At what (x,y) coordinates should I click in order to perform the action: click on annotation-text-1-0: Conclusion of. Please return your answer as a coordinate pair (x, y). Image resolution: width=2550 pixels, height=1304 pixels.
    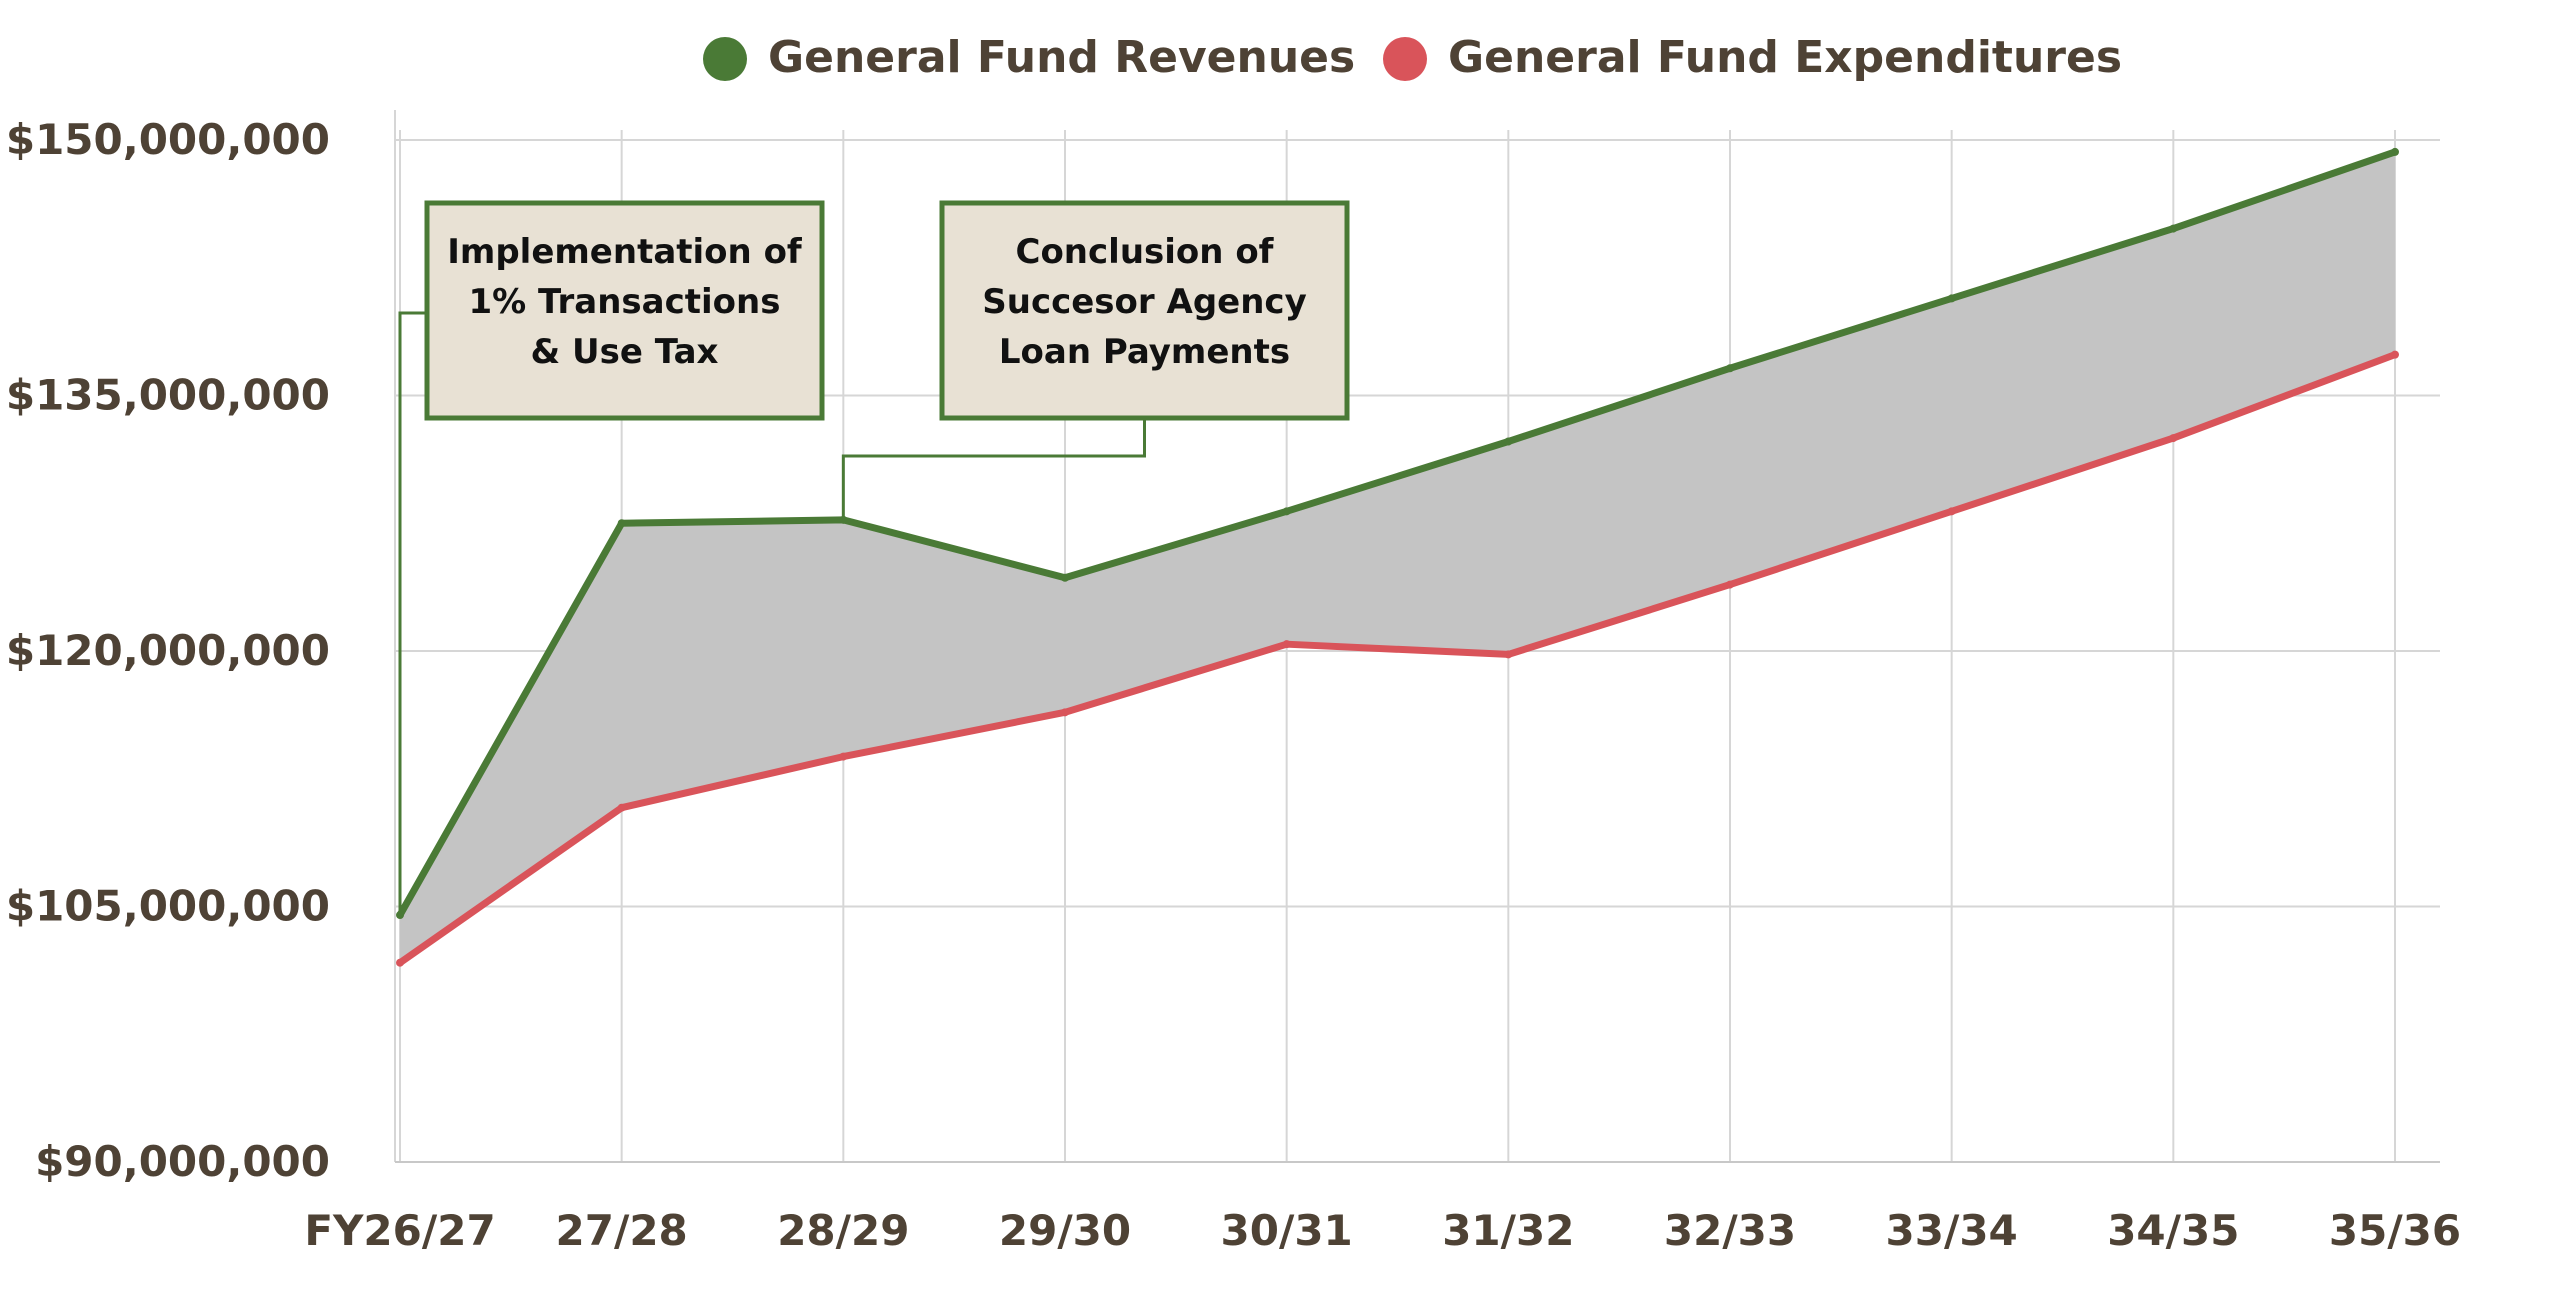
    Looking at the image, I should click on (1145, 252).